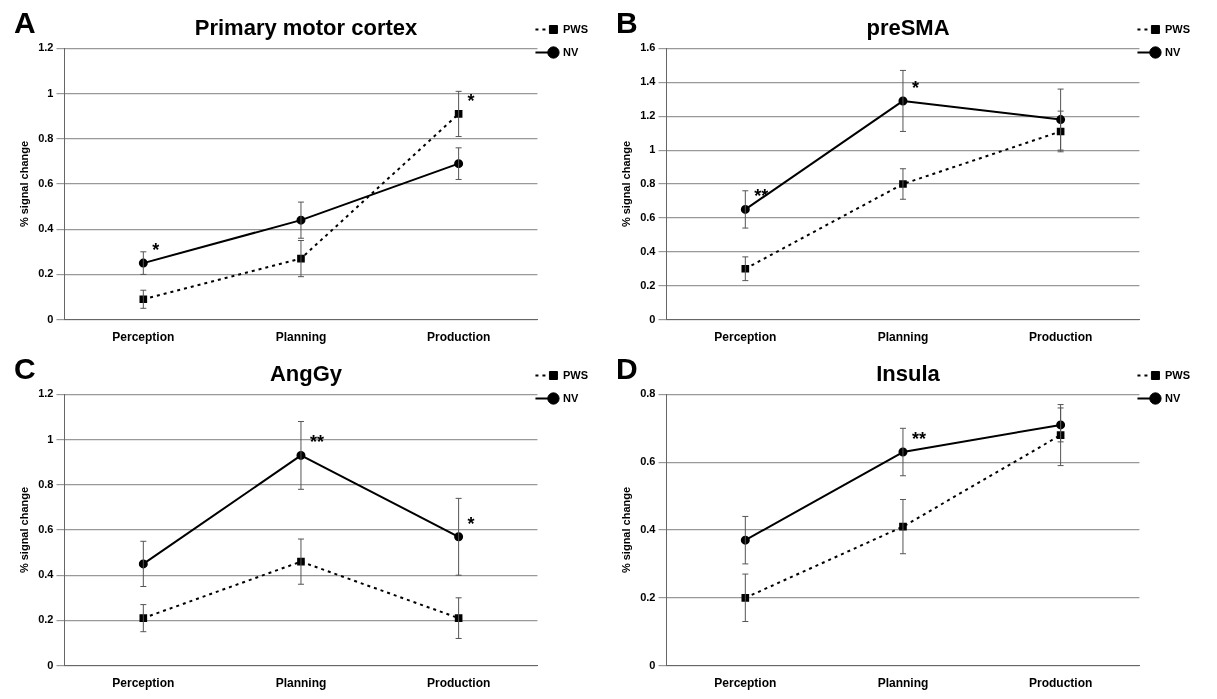 This screenshot has height=699, width=1217. I want to click on chart-title: Primary motor cortex, so click(306, 28).